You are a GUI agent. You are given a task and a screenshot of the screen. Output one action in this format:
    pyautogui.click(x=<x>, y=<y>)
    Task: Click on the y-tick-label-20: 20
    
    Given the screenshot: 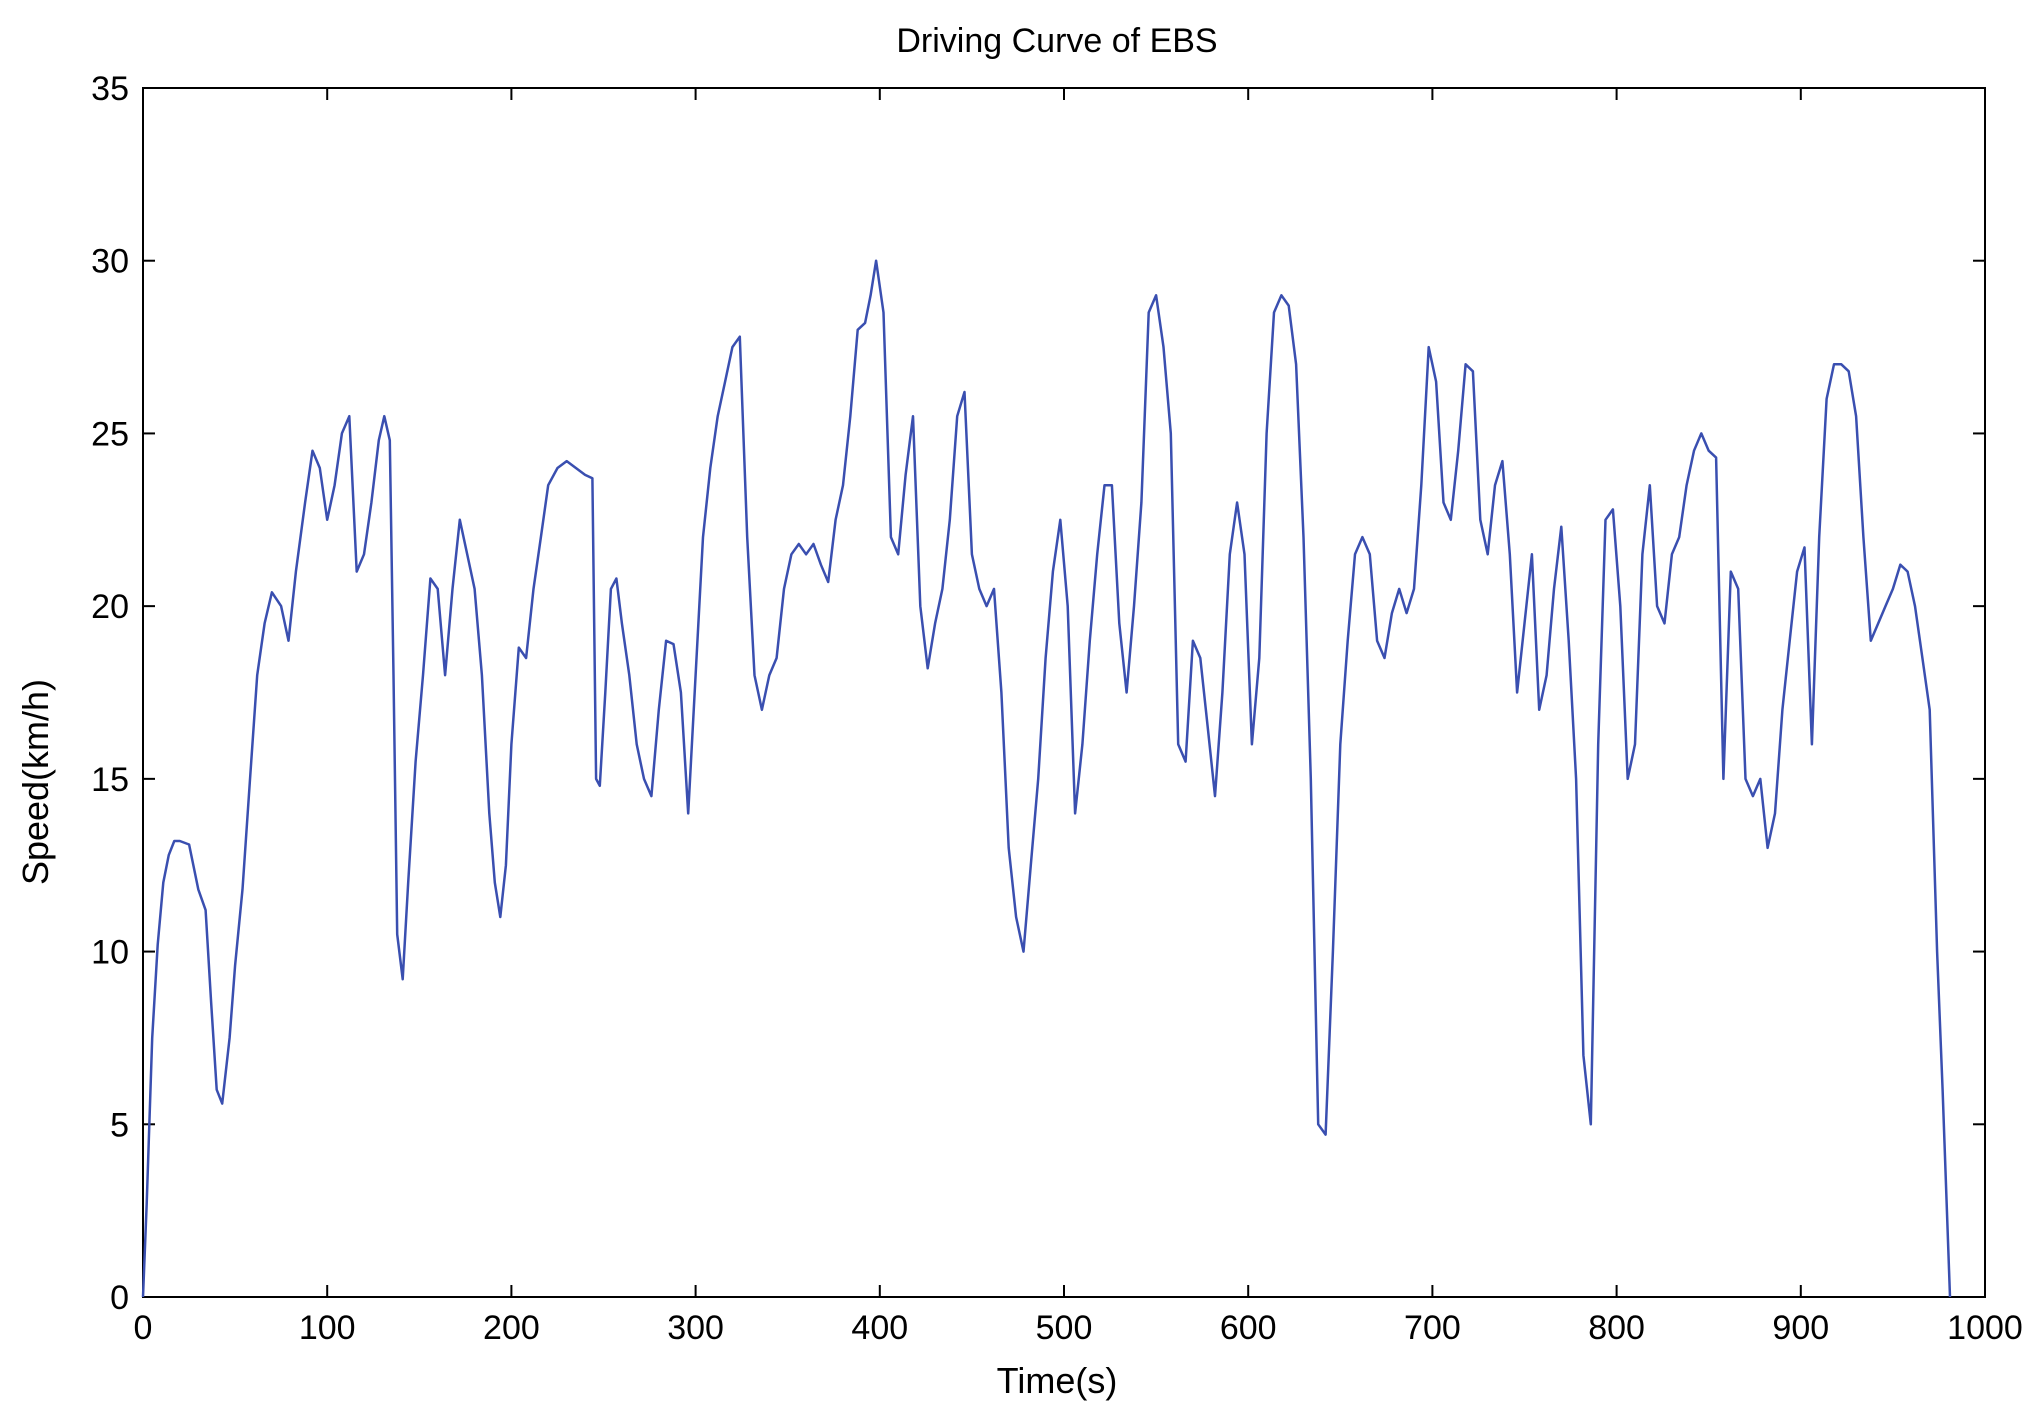 What is the action you would take?
    pyautogui.click(x=110, y=607)
    